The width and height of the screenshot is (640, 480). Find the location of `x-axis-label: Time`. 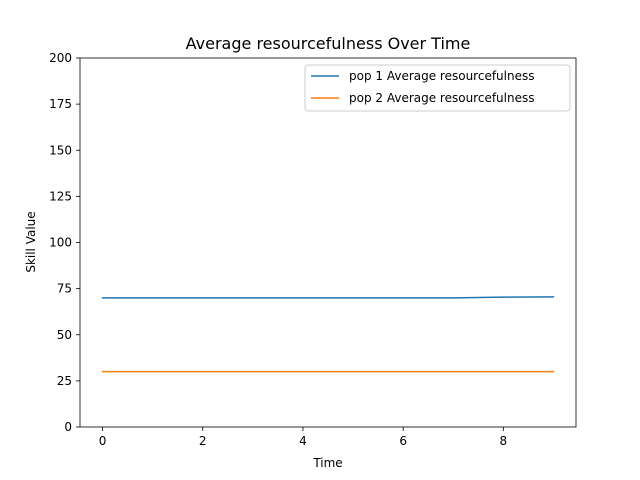

x-axis-label: Time is located at coordinates (327, 463).